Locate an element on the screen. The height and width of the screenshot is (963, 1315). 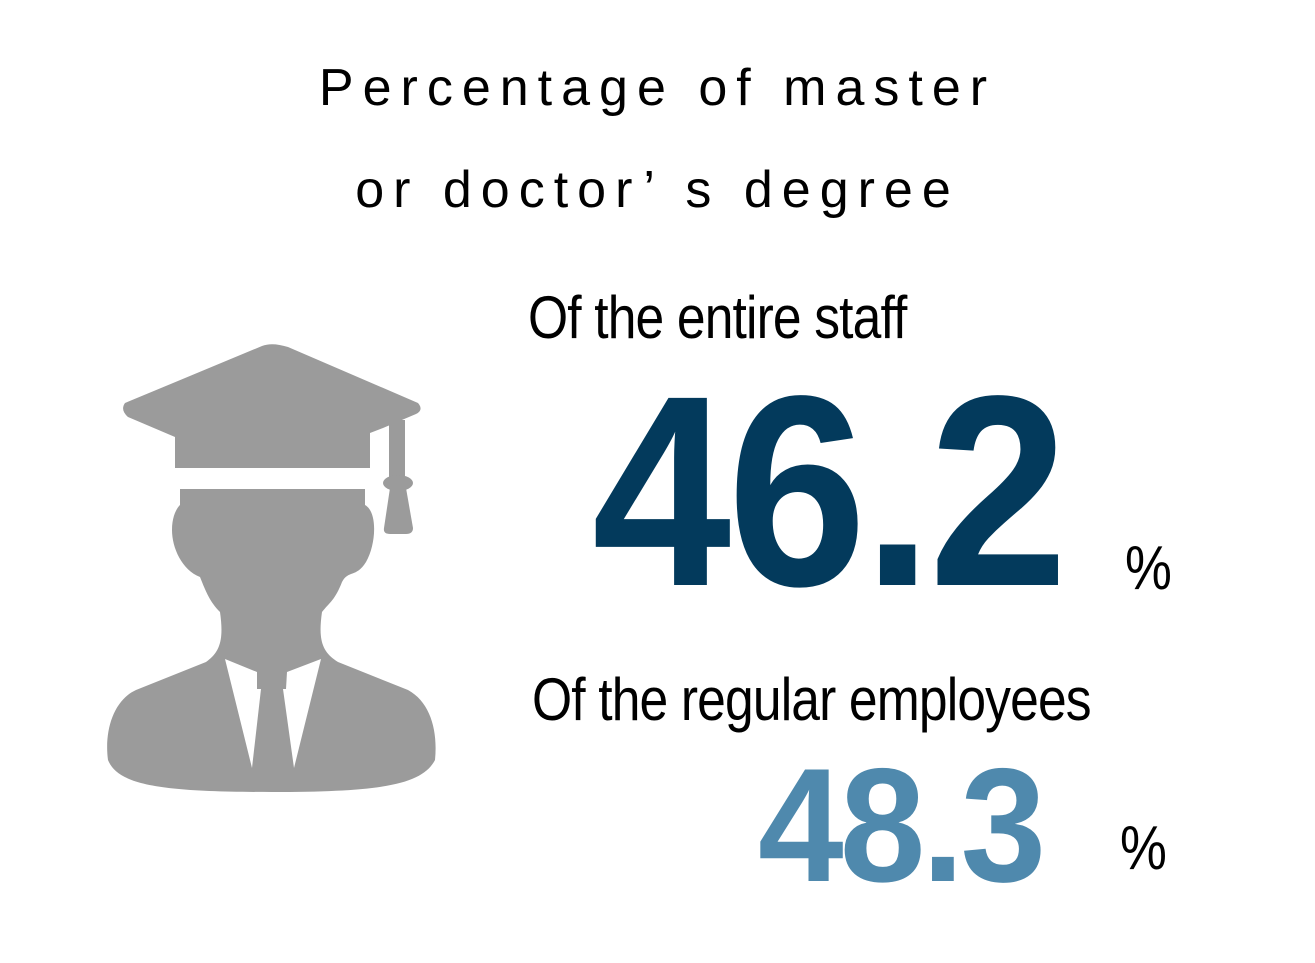
collar-left is located at coordinates (243, 713).